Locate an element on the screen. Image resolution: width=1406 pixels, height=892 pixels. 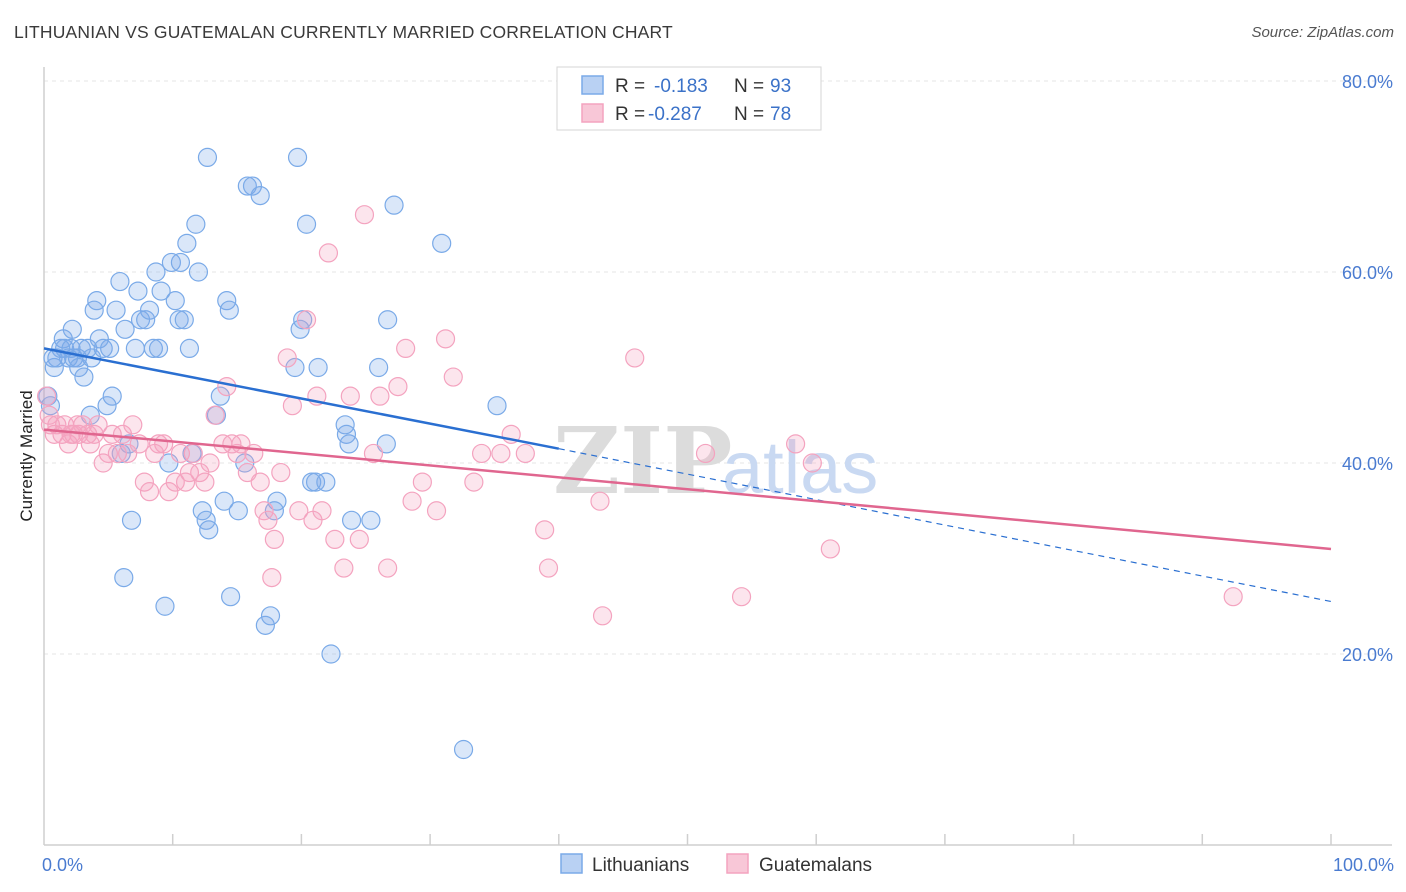
r-value-0: -0.183 is located at coordinates (681, 86).